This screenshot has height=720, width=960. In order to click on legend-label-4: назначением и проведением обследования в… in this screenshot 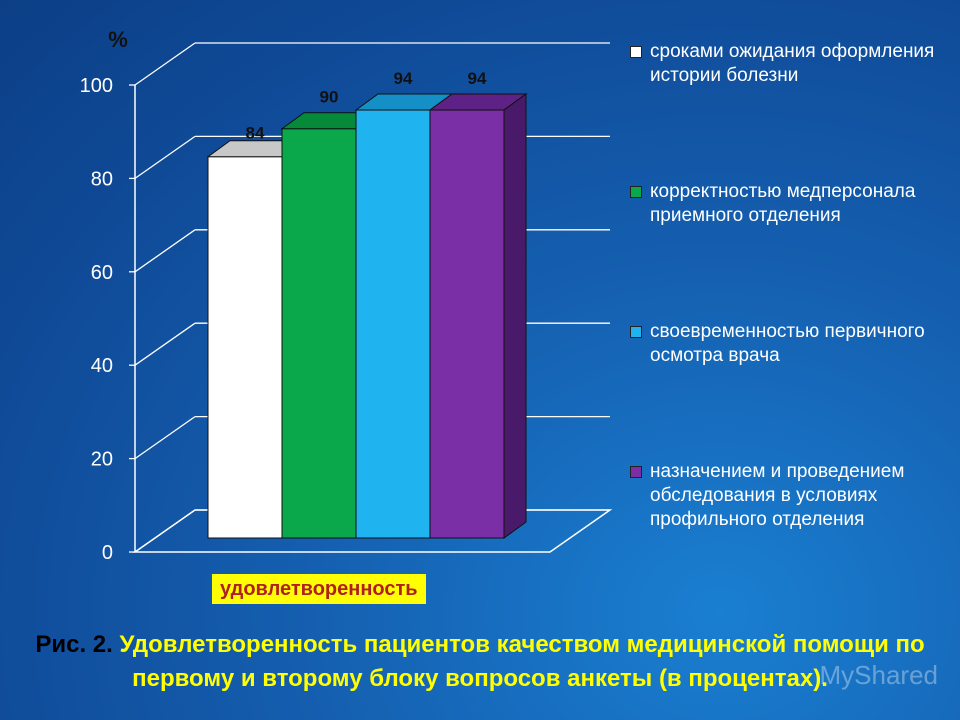, I will do `click(777, 495)`.